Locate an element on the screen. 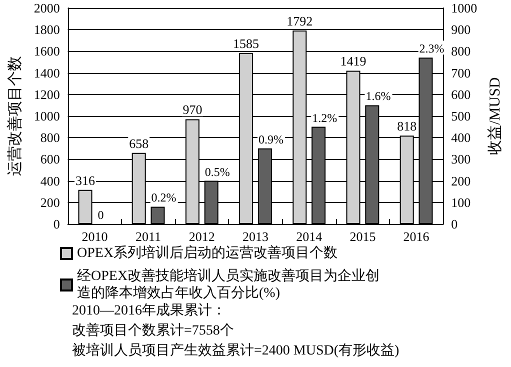 Image resolution: width=511 pixels, height=367 pixels. y2-tick-label: 900 is located at coordinates (461, 30).